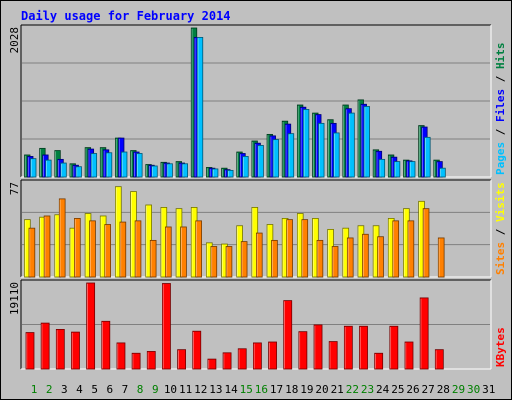  I want to click on x-tick-label-day-23: 23, so click(367, 389).